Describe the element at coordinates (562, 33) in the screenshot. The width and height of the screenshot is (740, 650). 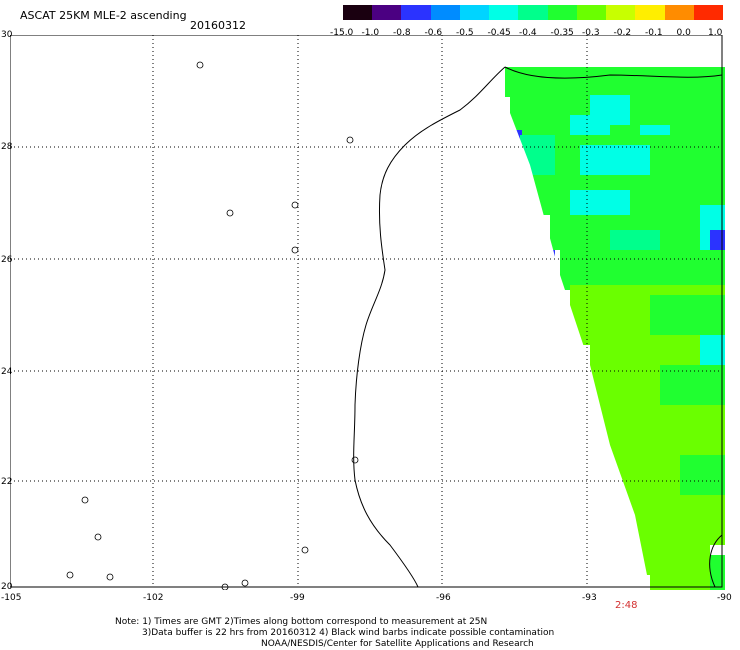
I see `colorbar-label: -0.35` at that location.